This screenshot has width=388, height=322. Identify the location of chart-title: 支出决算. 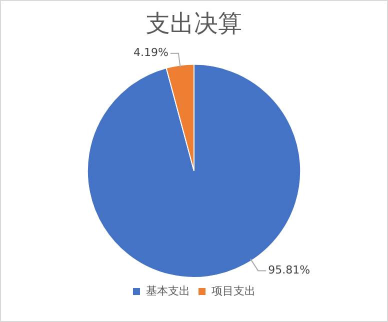
(194, 24).